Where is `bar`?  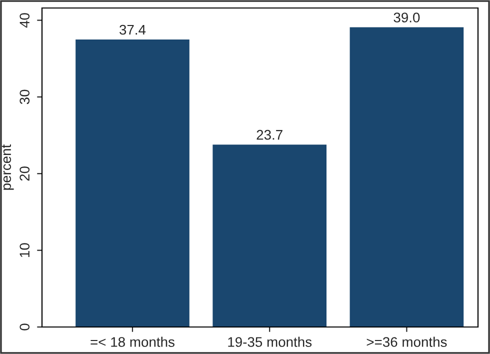
bar is located at coordinates (269, 235).